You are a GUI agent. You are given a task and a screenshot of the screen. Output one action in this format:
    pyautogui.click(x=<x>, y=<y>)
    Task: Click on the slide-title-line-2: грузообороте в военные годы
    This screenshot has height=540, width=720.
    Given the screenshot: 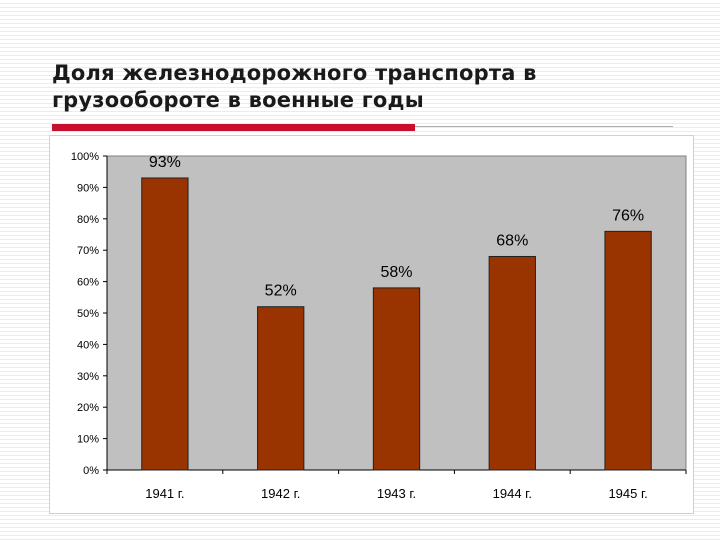 What is the action you would take?
    pyautogui.click(x=238, y=100)
    